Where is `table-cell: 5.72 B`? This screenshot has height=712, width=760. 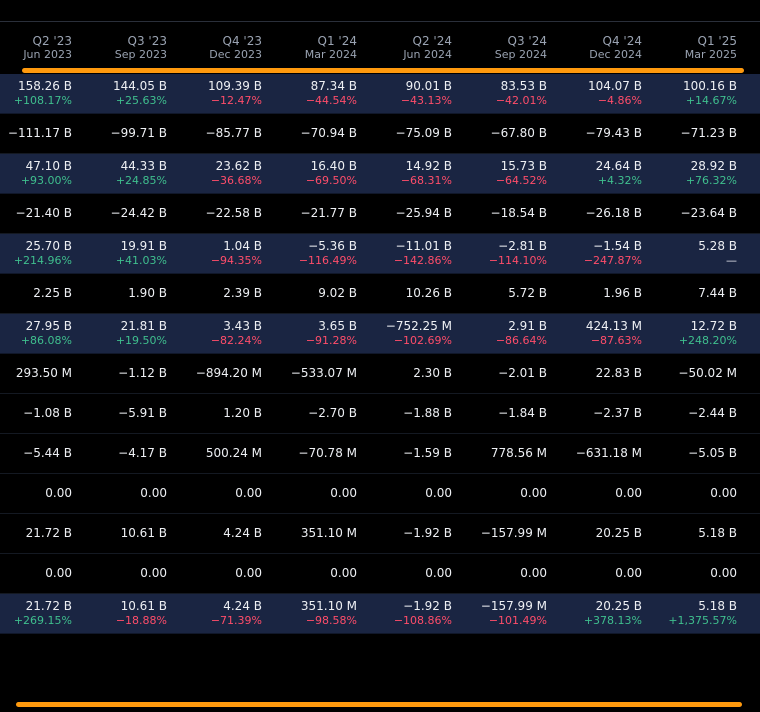
table-cell: 5.72 B is located at coordinates (522, 293).